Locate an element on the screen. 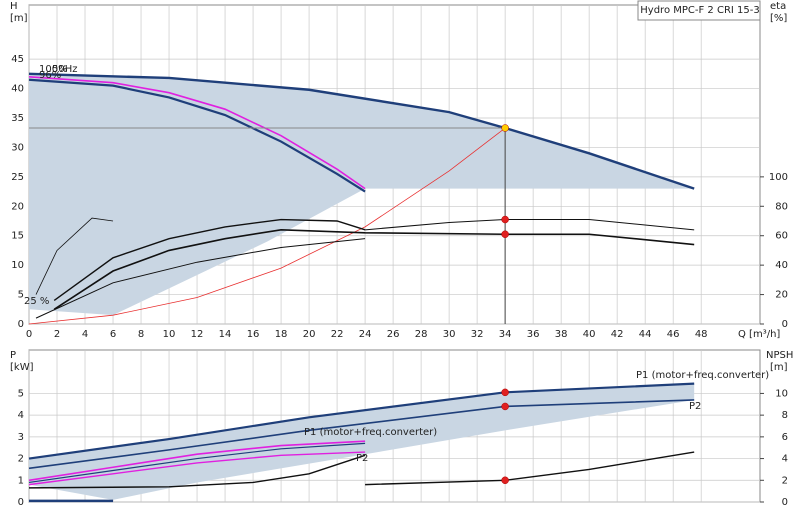  title-box is located at coordinates (699, 10).